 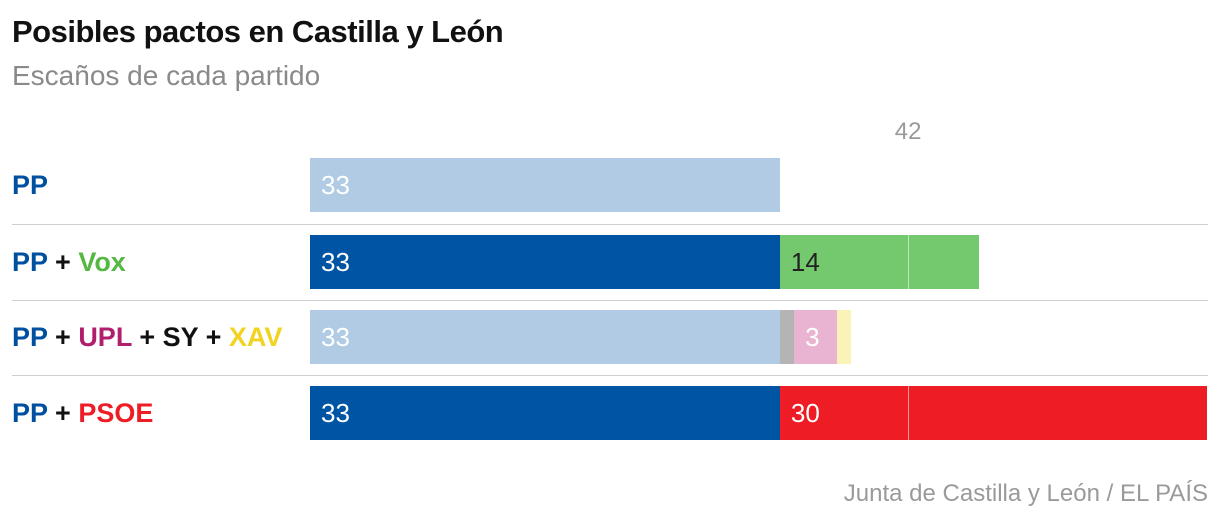 I want to click on bar-row: PP 33, so click(x=610, y=185).